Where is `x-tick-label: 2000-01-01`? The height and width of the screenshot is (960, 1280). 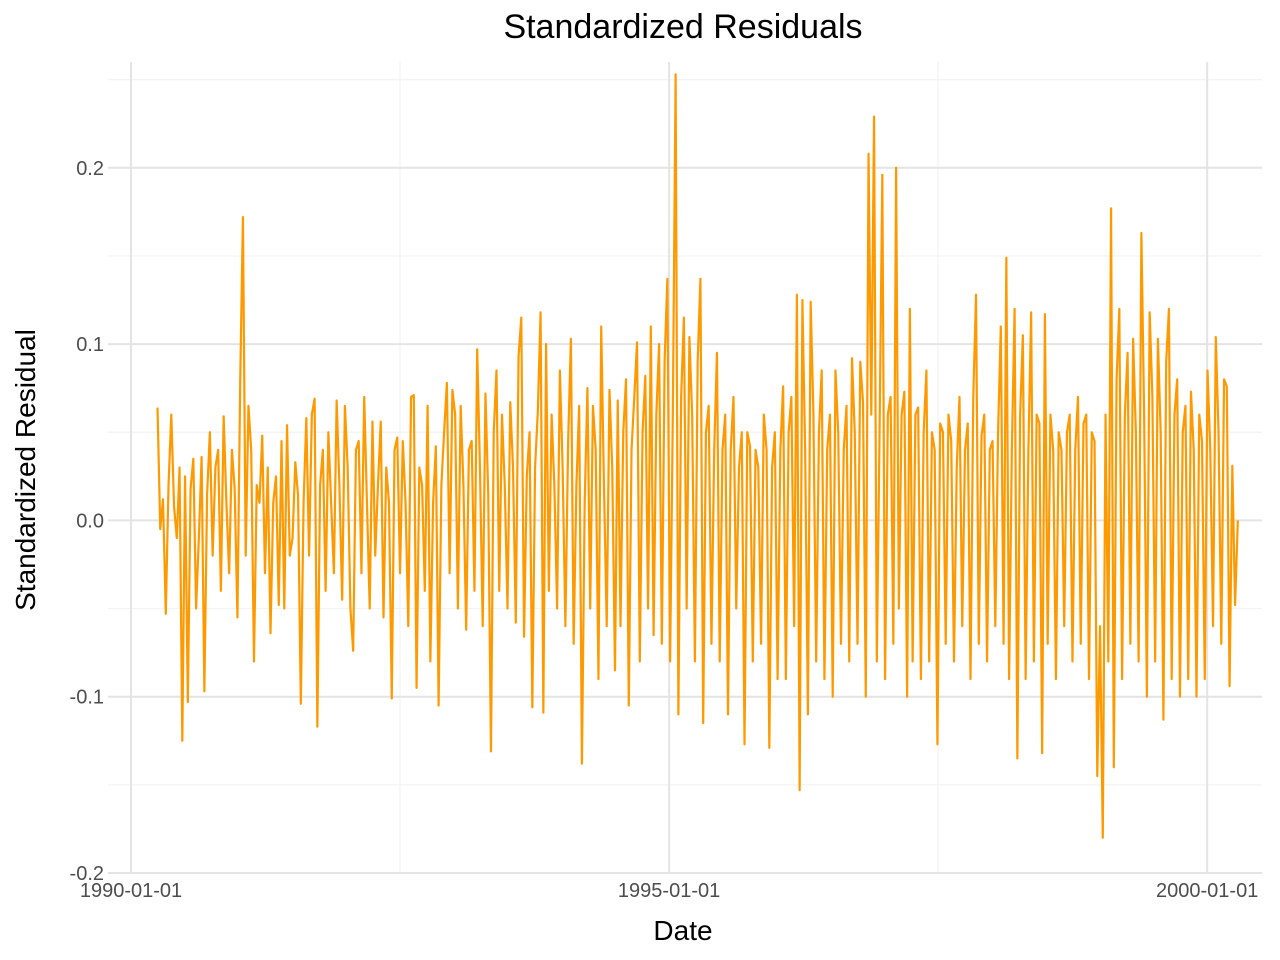 x-tick-label: 2000-01-01 is located at coordinates (1207, 891).